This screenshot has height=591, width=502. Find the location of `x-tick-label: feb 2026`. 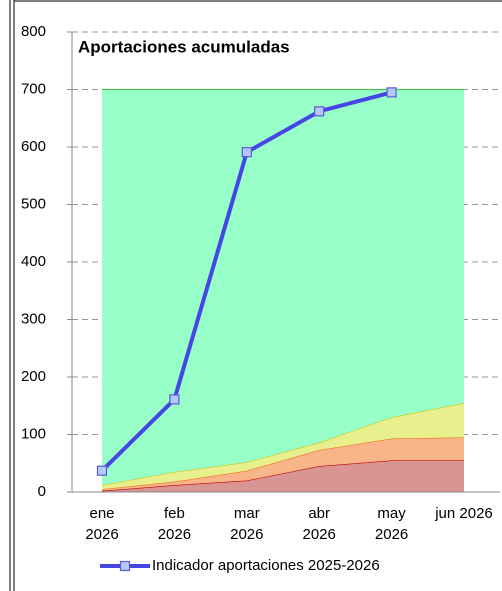

x-tick-label: feb 2026 is located at coordinates (174, 524).